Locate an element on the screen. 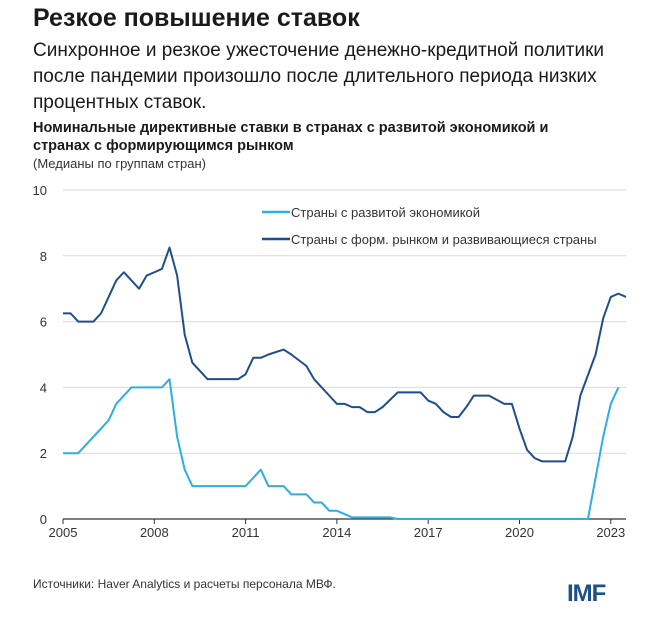 The height and width of the screenshot is (630, 649). y-tick-label: 6 is located at coordinates (43, 322).